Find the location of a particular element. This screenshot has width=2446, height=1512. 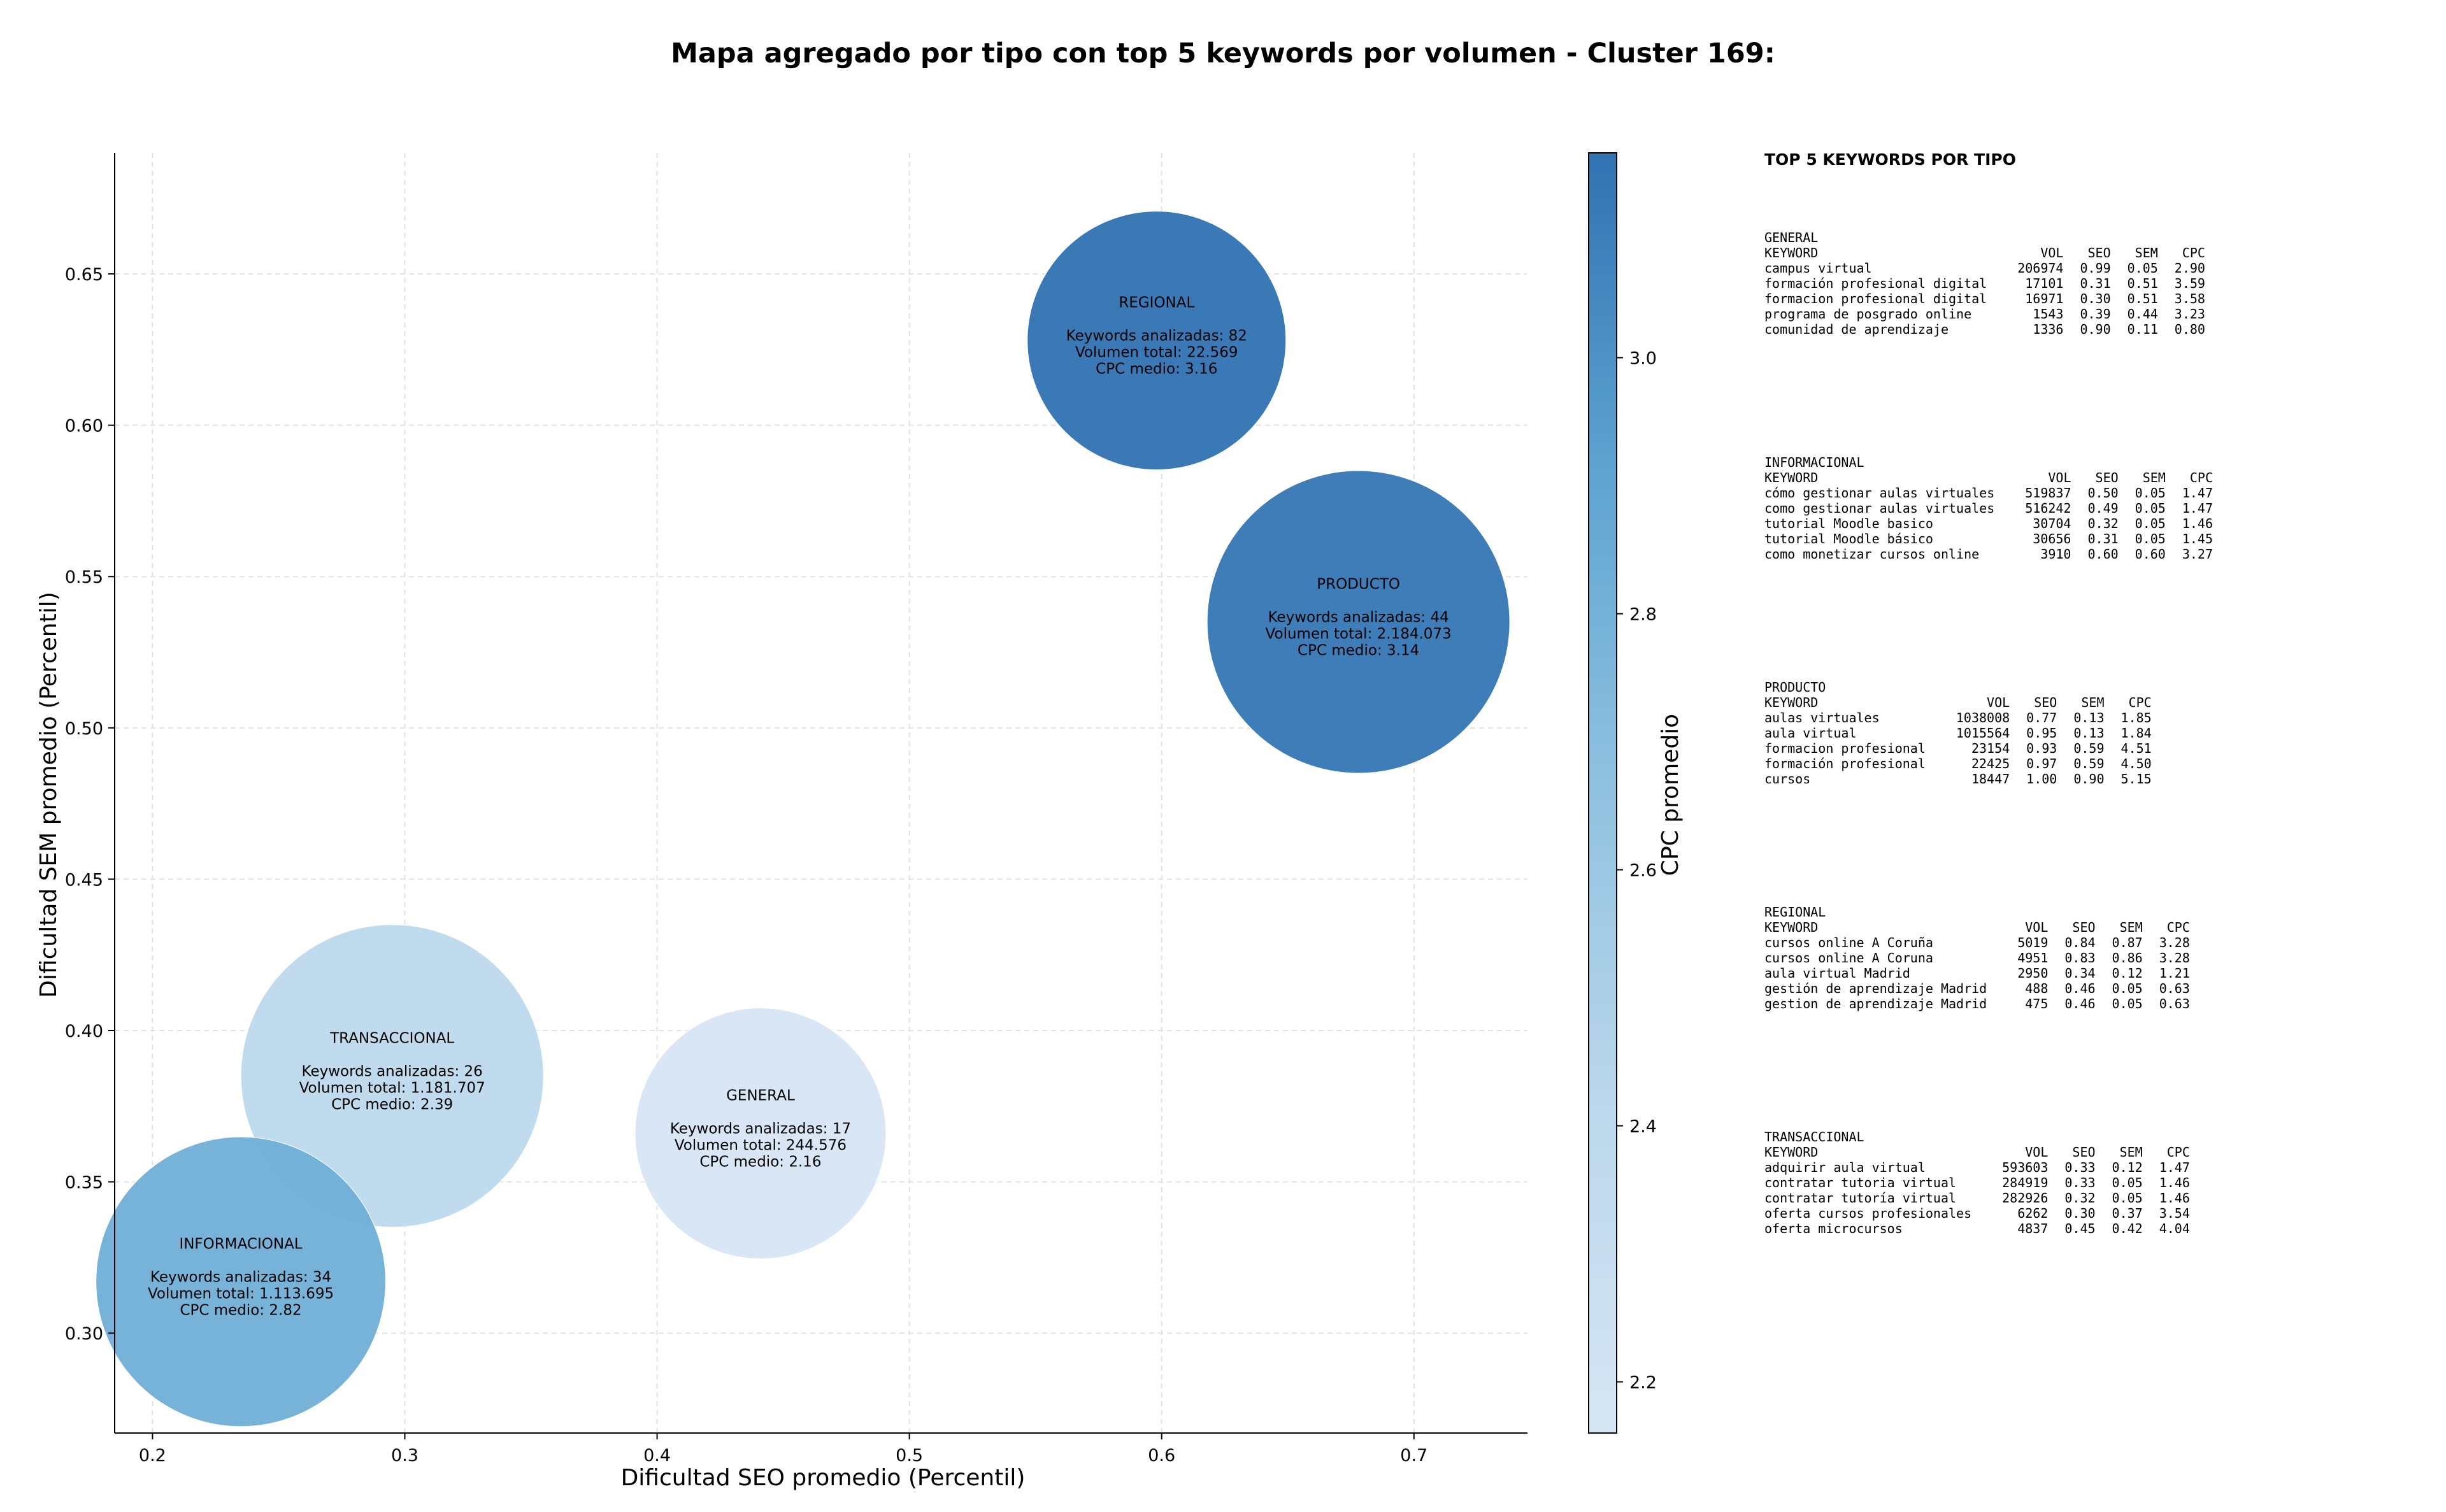

metric-cell: 282926 is located at coordinates (2026, 1198).